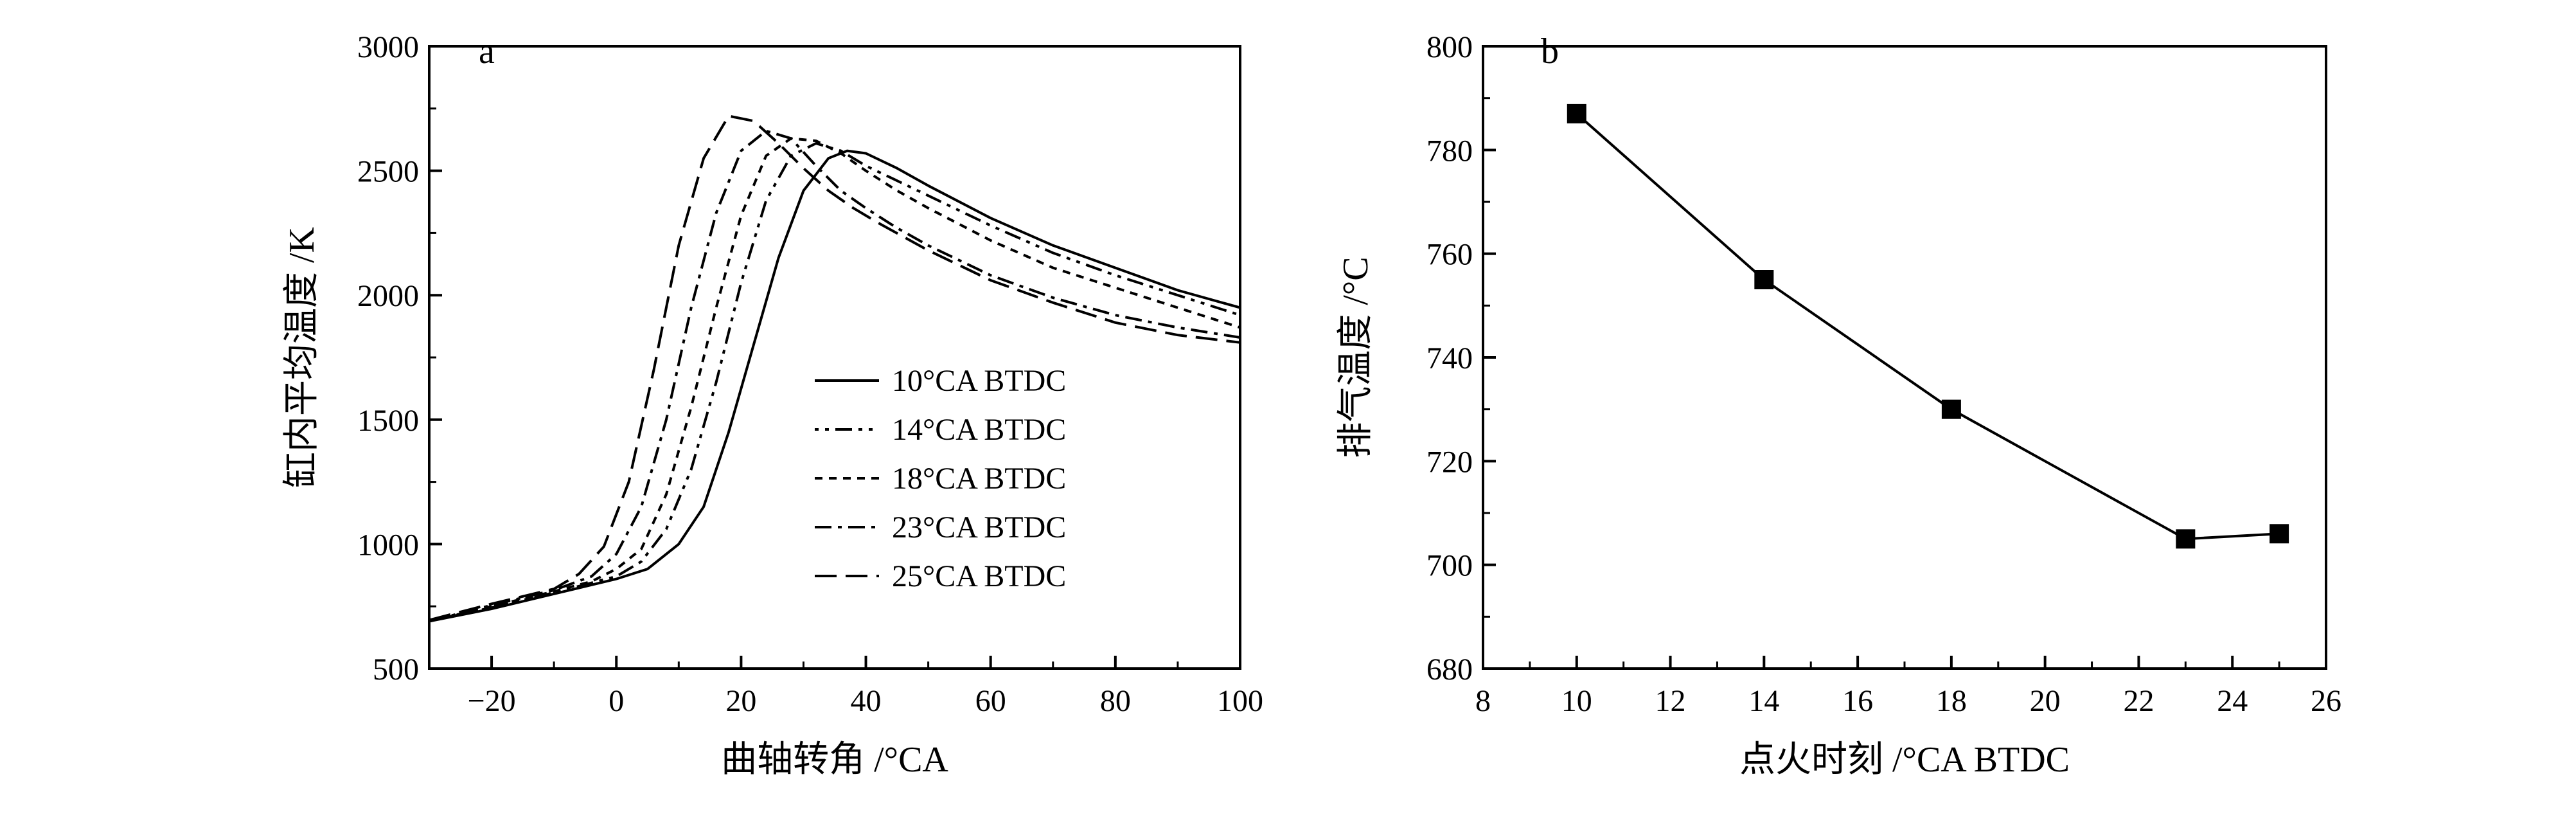 The image size is (2576, 819). Describe the element at coordinates (979, 430) in the screenshot. I see `chart-a-legend-label: 14°CA BTDC` at that location.